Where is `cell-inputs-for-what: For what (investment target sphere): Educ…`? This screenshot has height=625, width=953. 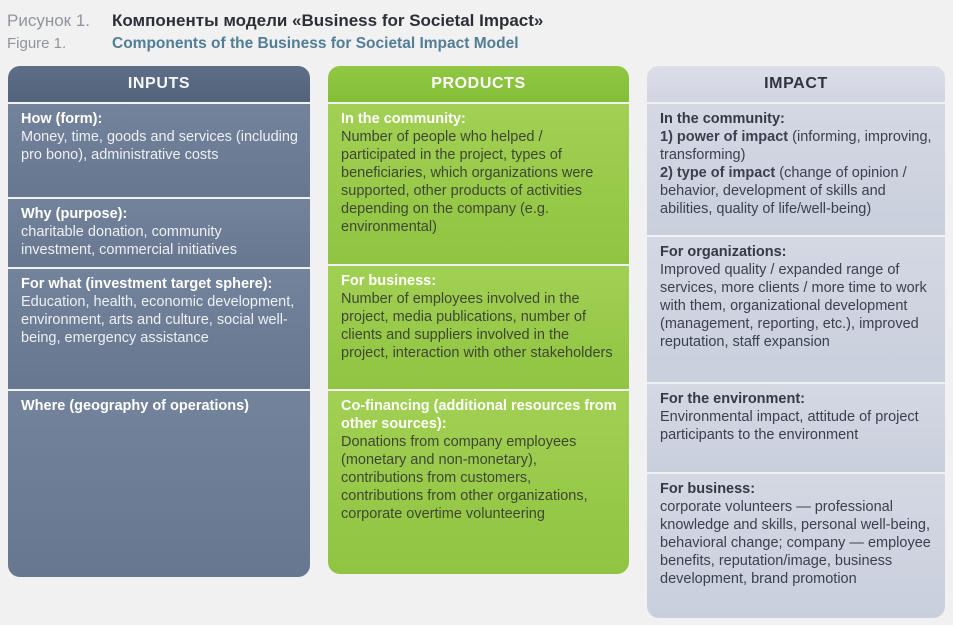
cell-inputs-for-what: For what (investment target sphere): Educ… is located at coordinates (159, 329).